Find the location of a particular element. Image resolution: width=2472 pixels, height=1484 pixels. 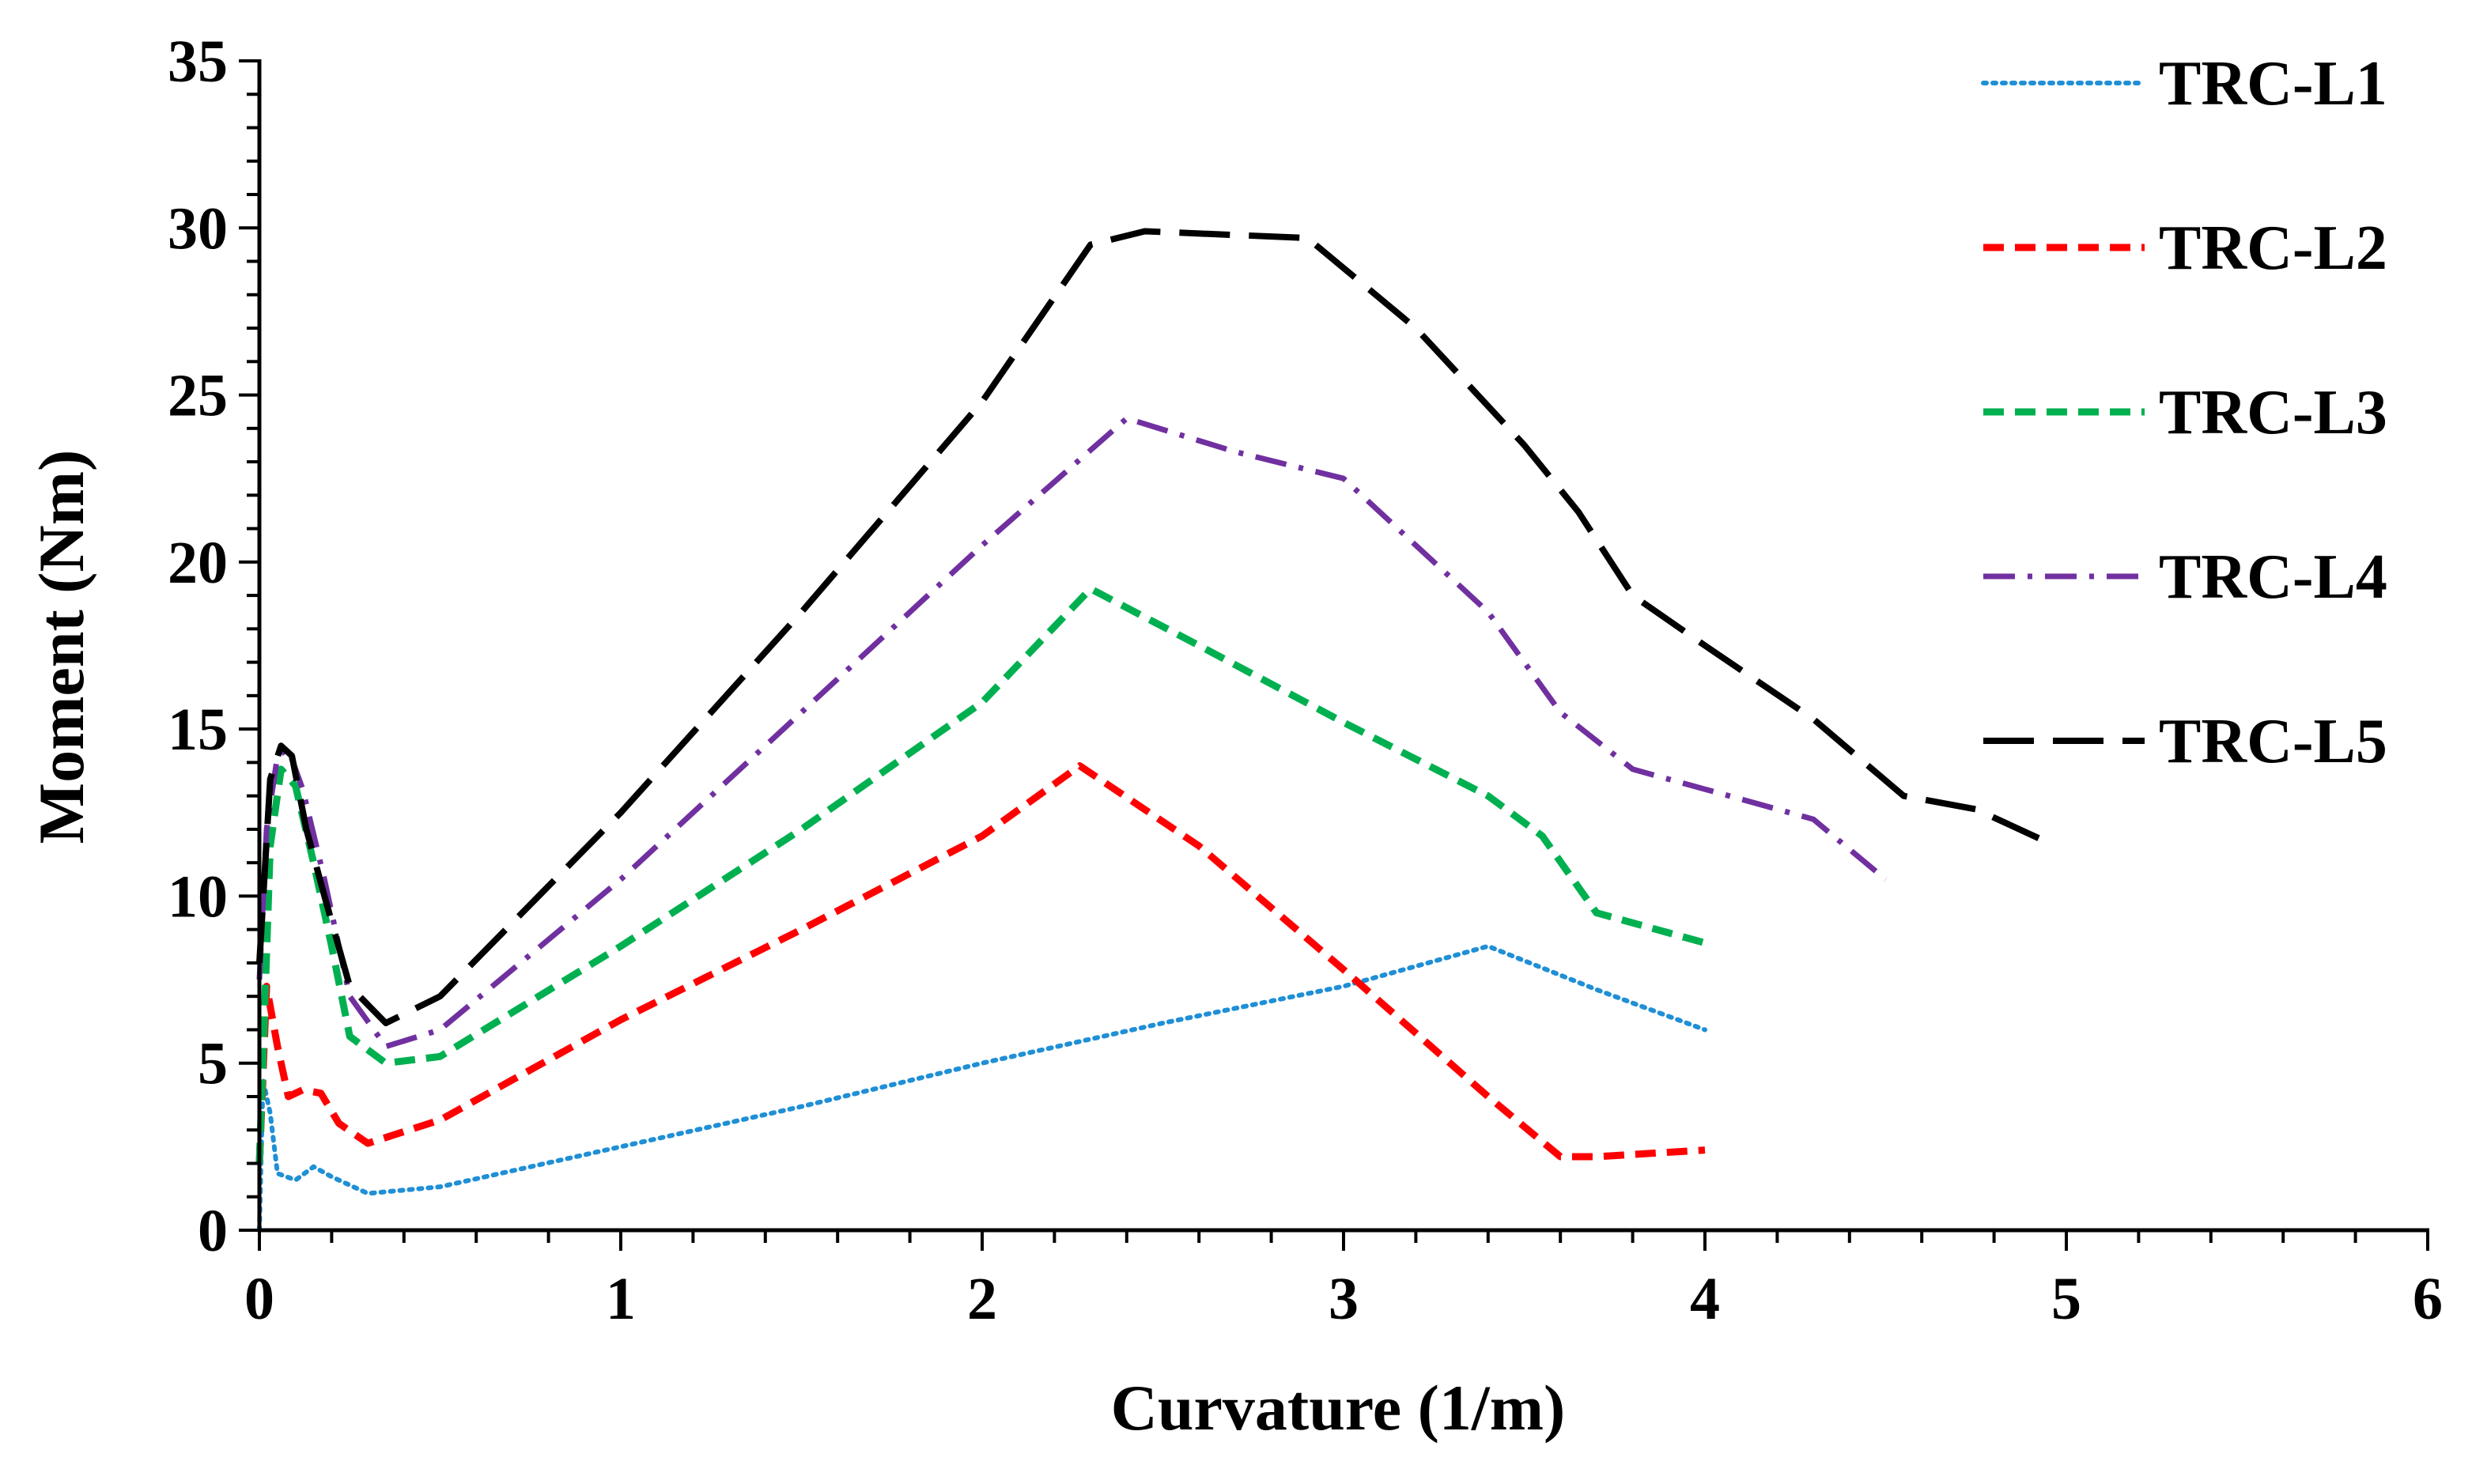

x-axis-title: Curvature (1/m) is located at coordinates (1338, 1408).